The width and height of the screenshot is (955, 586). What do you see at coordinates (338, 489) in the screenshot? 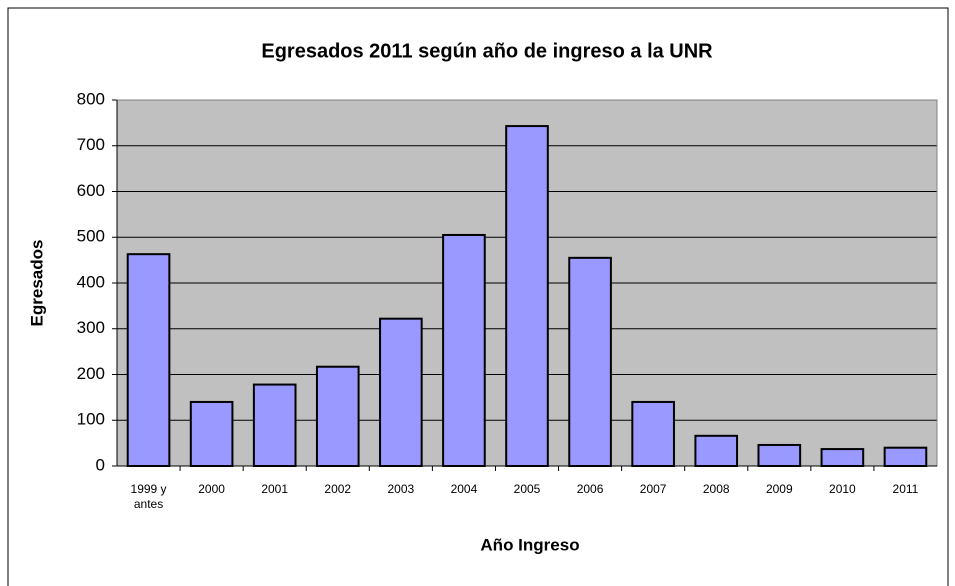
I see `x-tick-label: 2002` at bounding box center [338, 489].